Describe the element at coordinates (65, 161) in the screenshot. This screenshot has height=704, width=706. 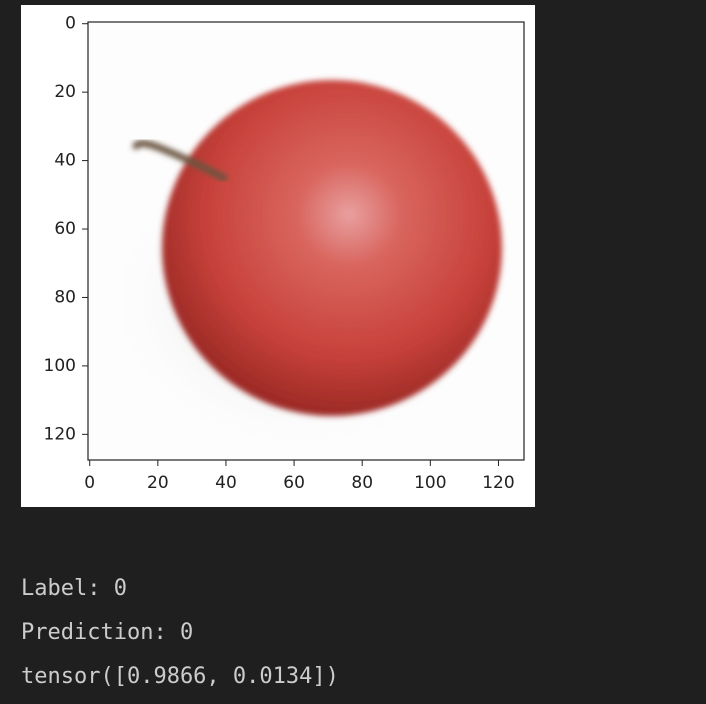
I see `y-tick-label: 40` at that location.